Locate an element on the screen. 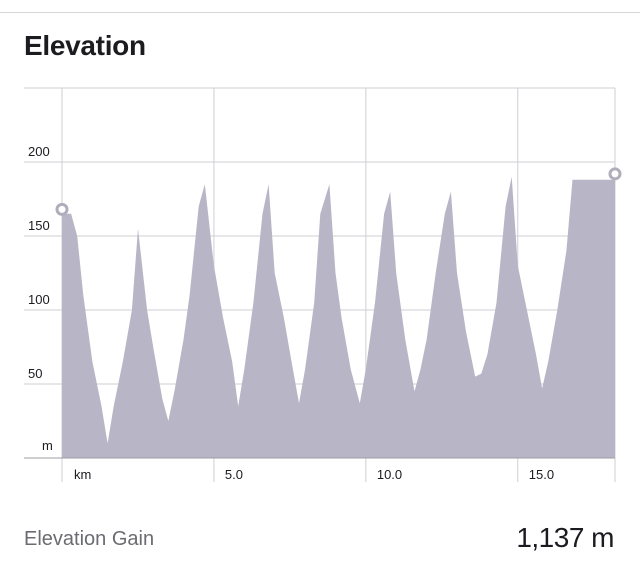 The width and height of the screenshot is (640, 587). y-tick-label: 150 is located at coordinates (39, 225).